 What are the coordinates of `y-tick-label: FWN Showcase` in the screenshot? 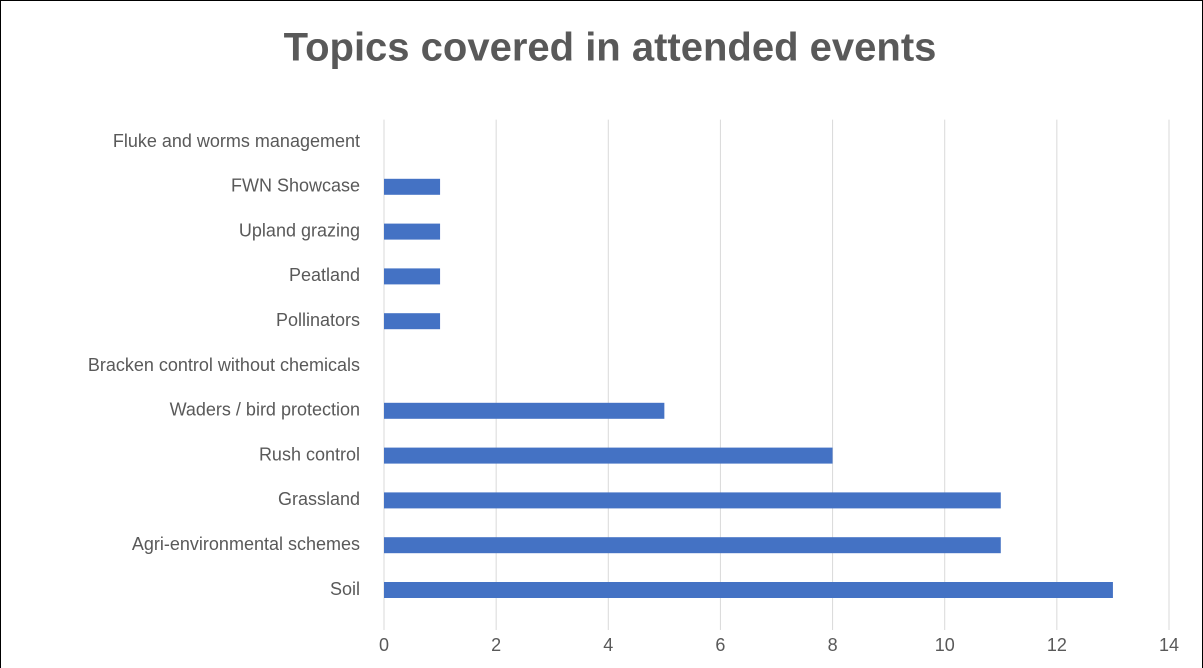 It's located at (295, 186).